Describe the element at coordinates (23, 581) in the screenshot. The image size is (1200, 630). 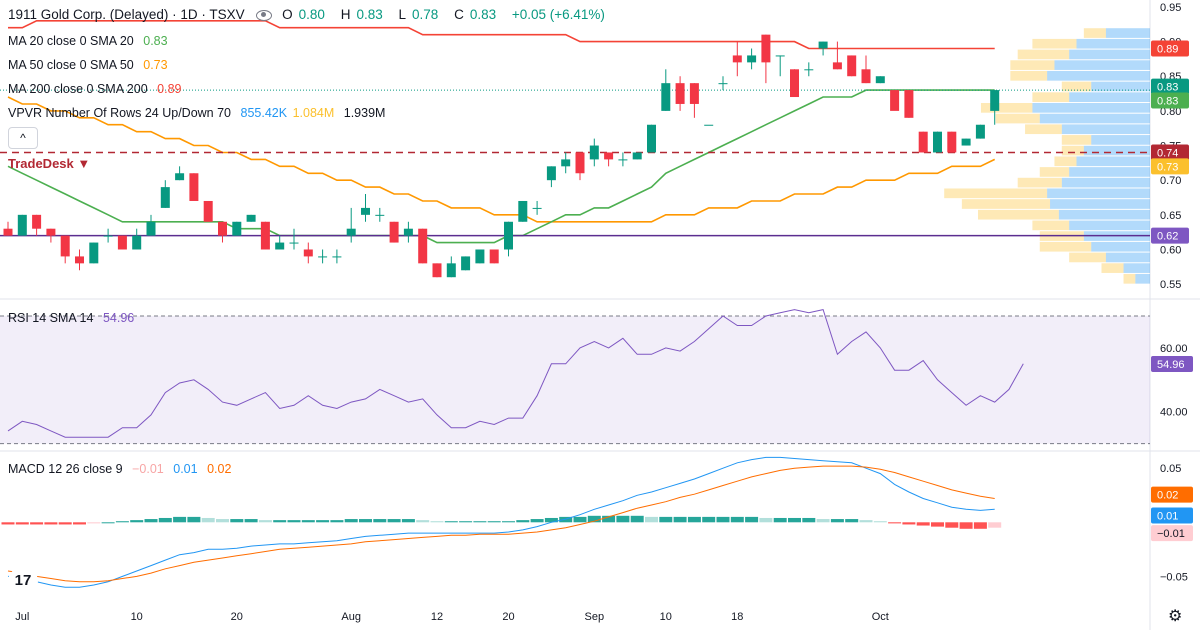
I see `tradingview-logo-icon: 17` at that location.